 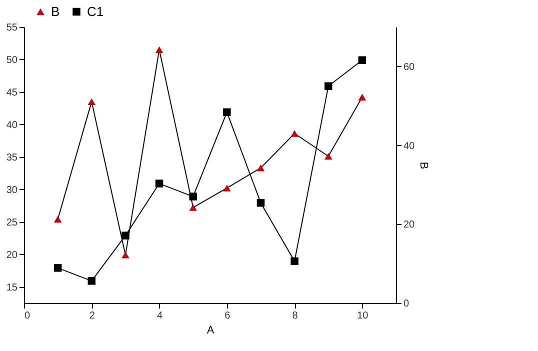 I want to click on y-tick-label: 40, so click(x=12, y=125).